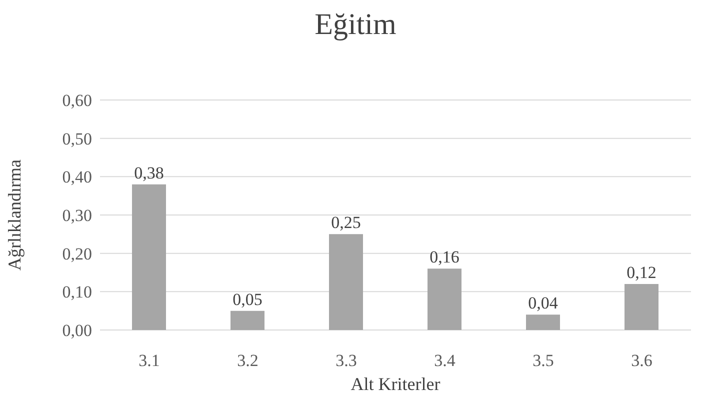  I want to click on data-label: 0,38, so click(149, 172).